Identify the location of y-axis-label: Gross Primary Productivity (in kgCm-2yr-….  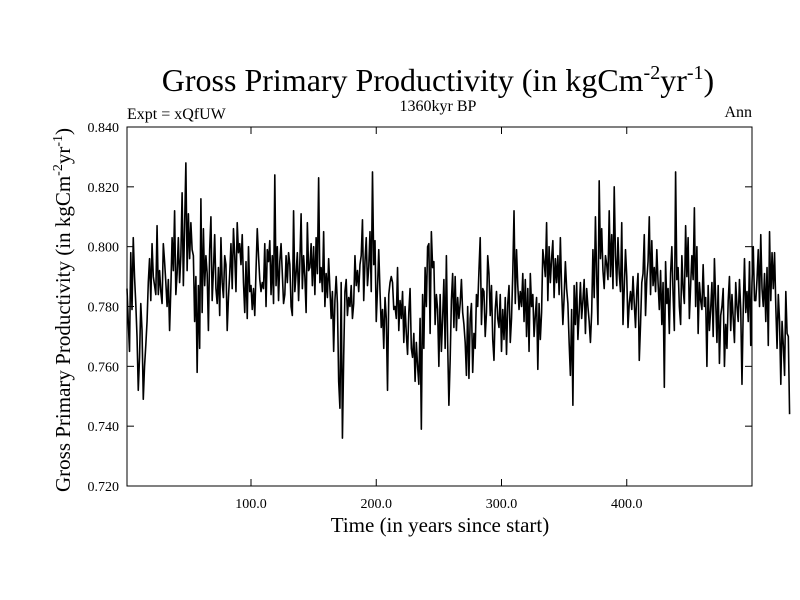
(63, 310).